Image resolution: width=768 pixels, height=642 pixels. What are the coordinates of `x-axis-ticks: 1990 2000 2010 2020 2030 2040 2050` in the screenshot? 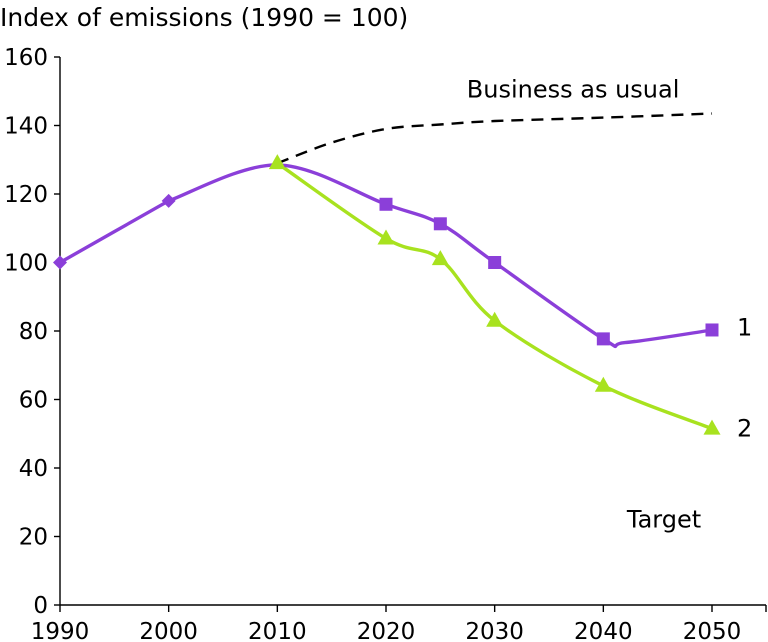 It's located at (399, 623).